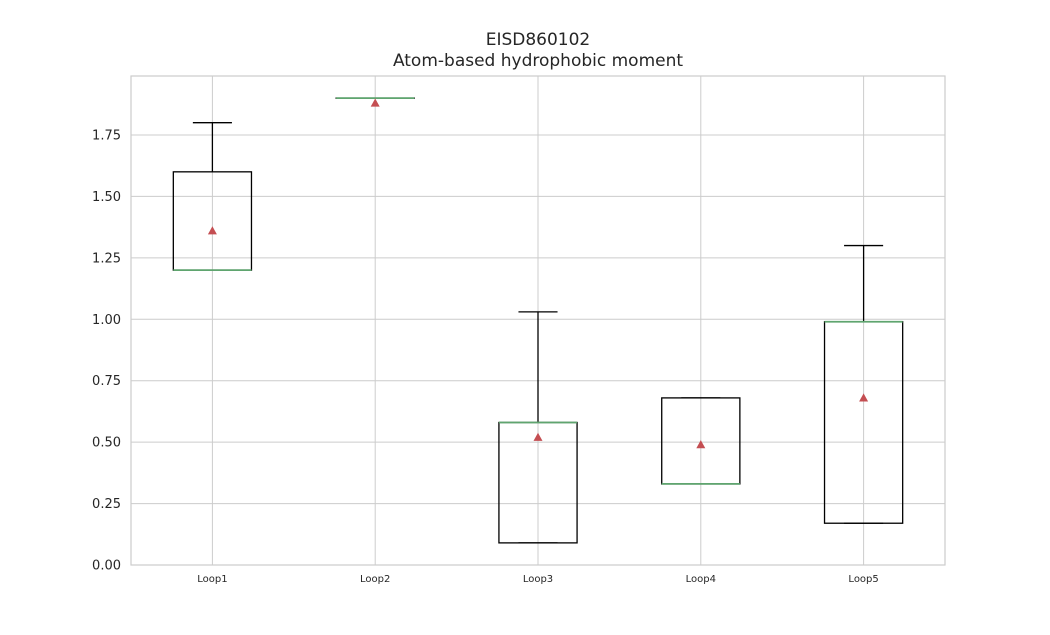 The image size is (1050, 635). What do you see at coordinates (863, 579) in the screenshot?
I see `x-tick-label: Loop5` at bounding box center [863, 579].